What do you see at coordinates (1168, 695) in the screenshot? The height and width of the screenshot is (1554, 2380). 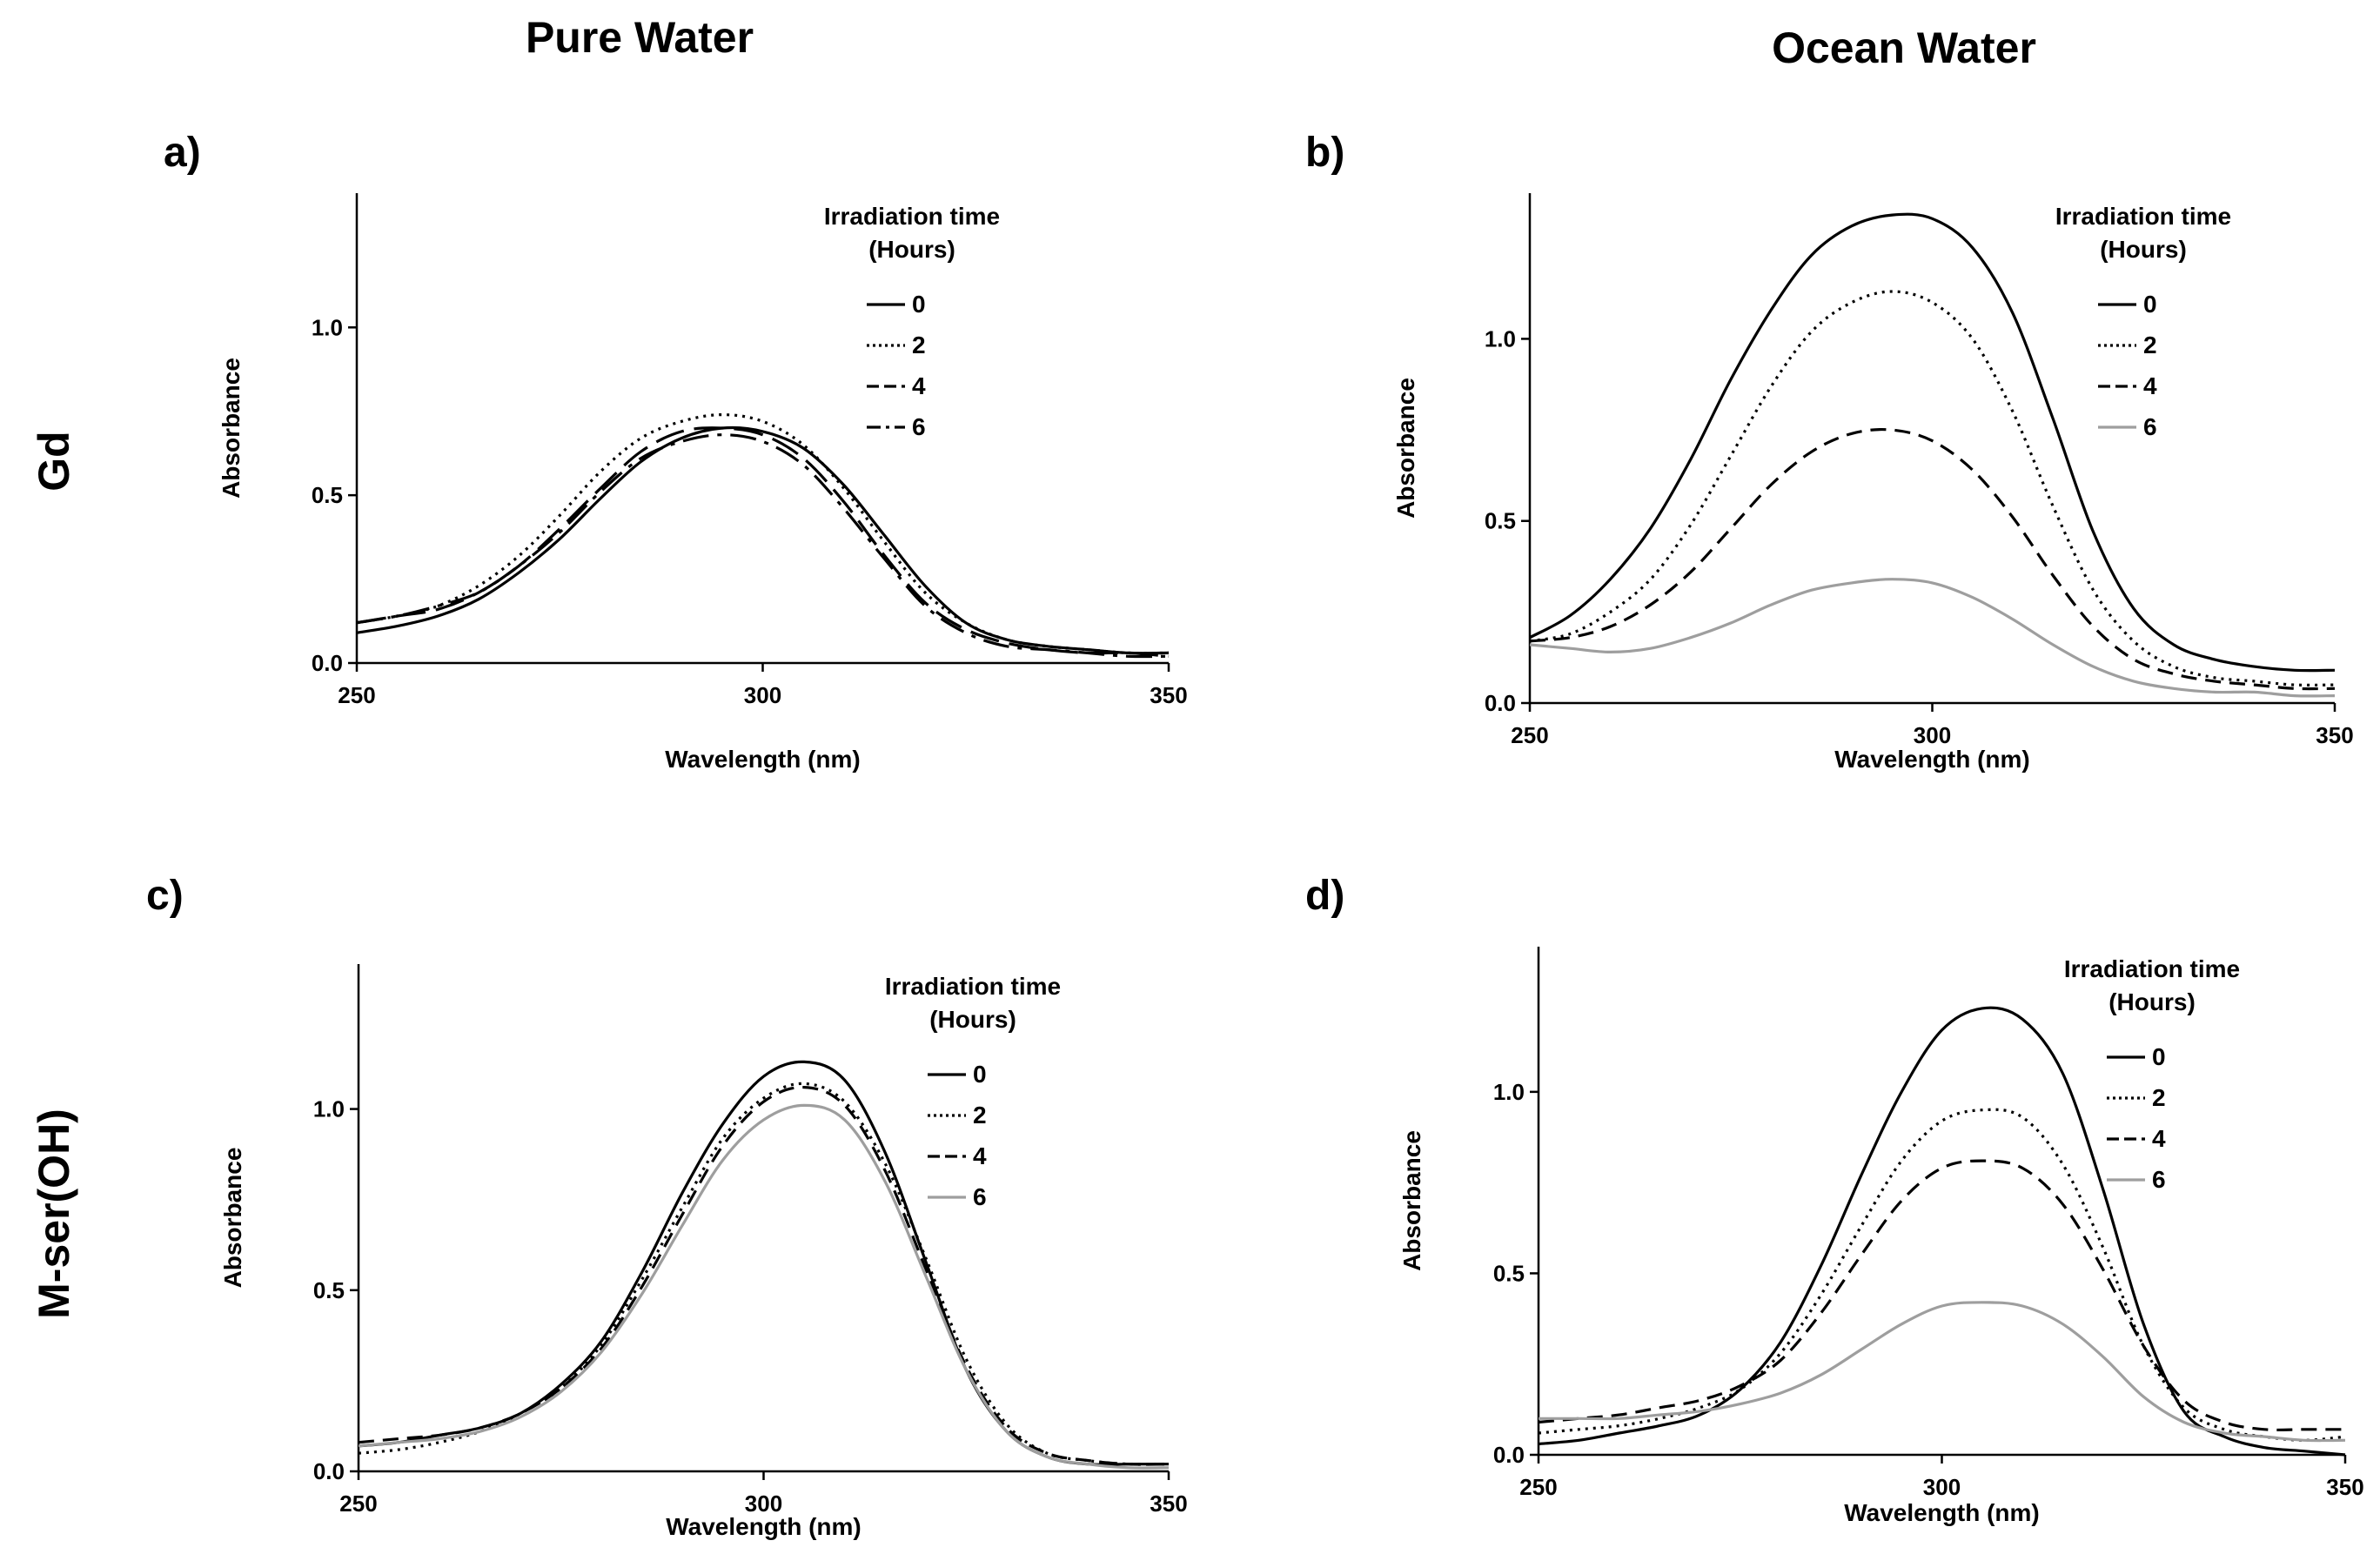 I see `x-tick-label-a: 350` at bounding box center [1168, 695].